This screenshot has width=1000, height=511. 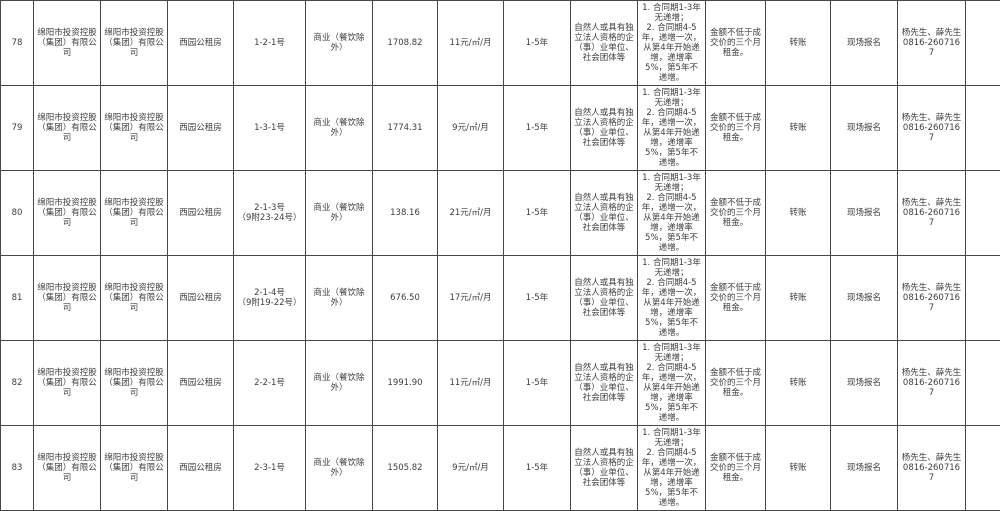 I want to click on cell-area: 138.16, so click(x=405, y=213).